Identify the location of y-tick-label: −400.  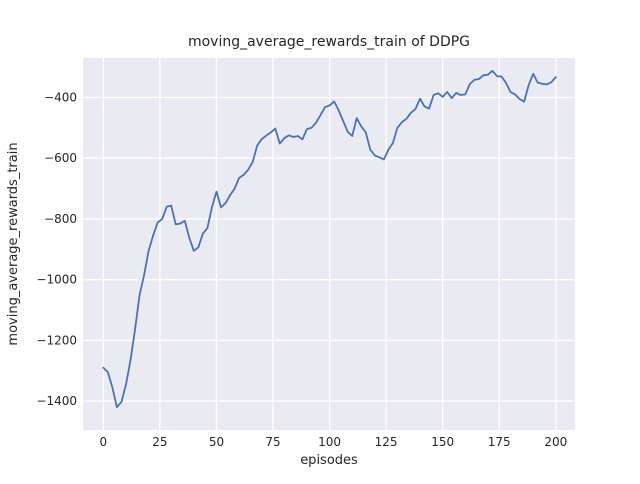
(60, 97).